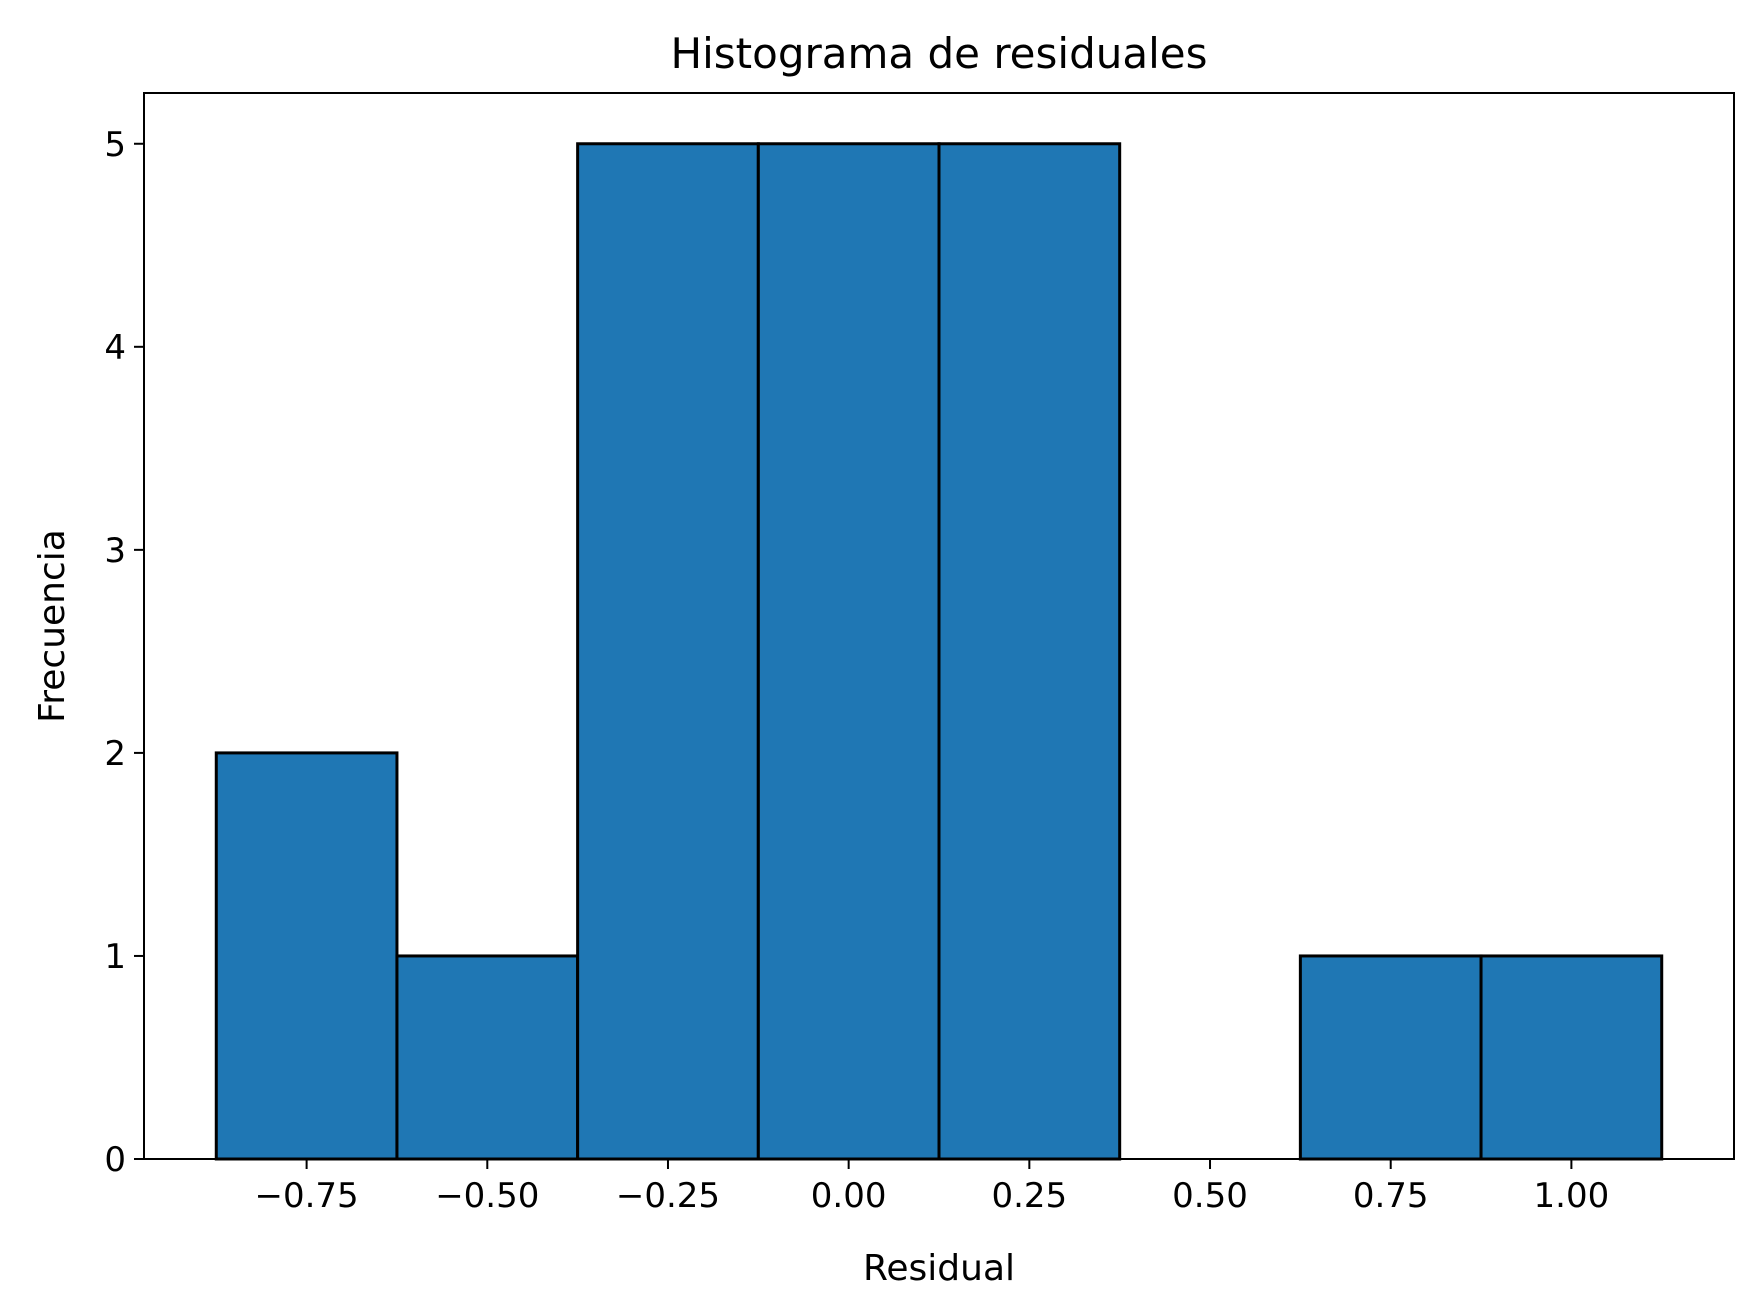  What do you see at coordinates (939, 53) in the screenshot?
I see `chart-title: Histograma de residuales` at bounding box center [939, 53].